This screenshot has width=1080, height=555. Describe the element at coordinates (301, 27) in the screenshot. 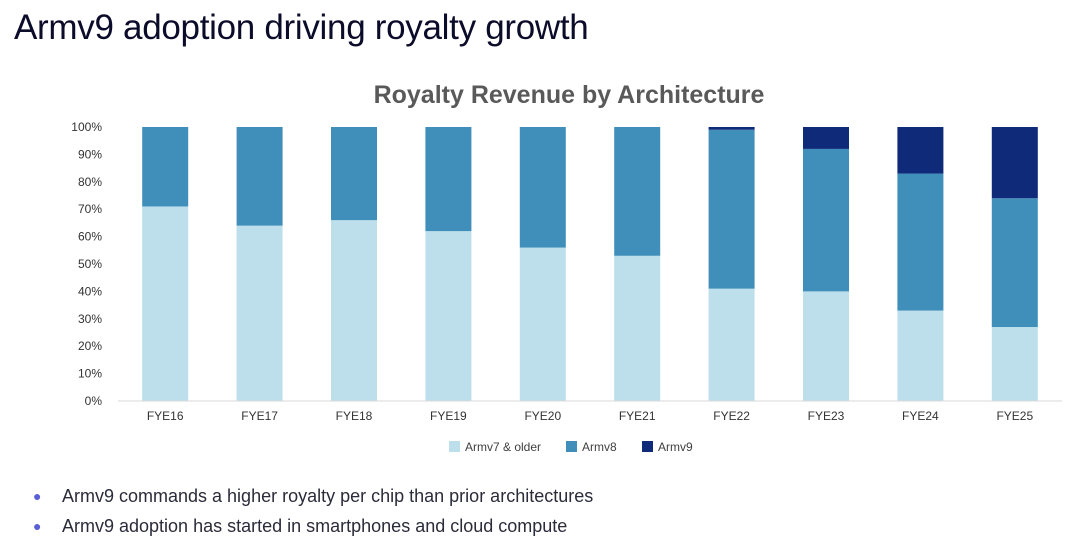

I see `page-title: Armv9 adoption driving royalty growth` at that location.